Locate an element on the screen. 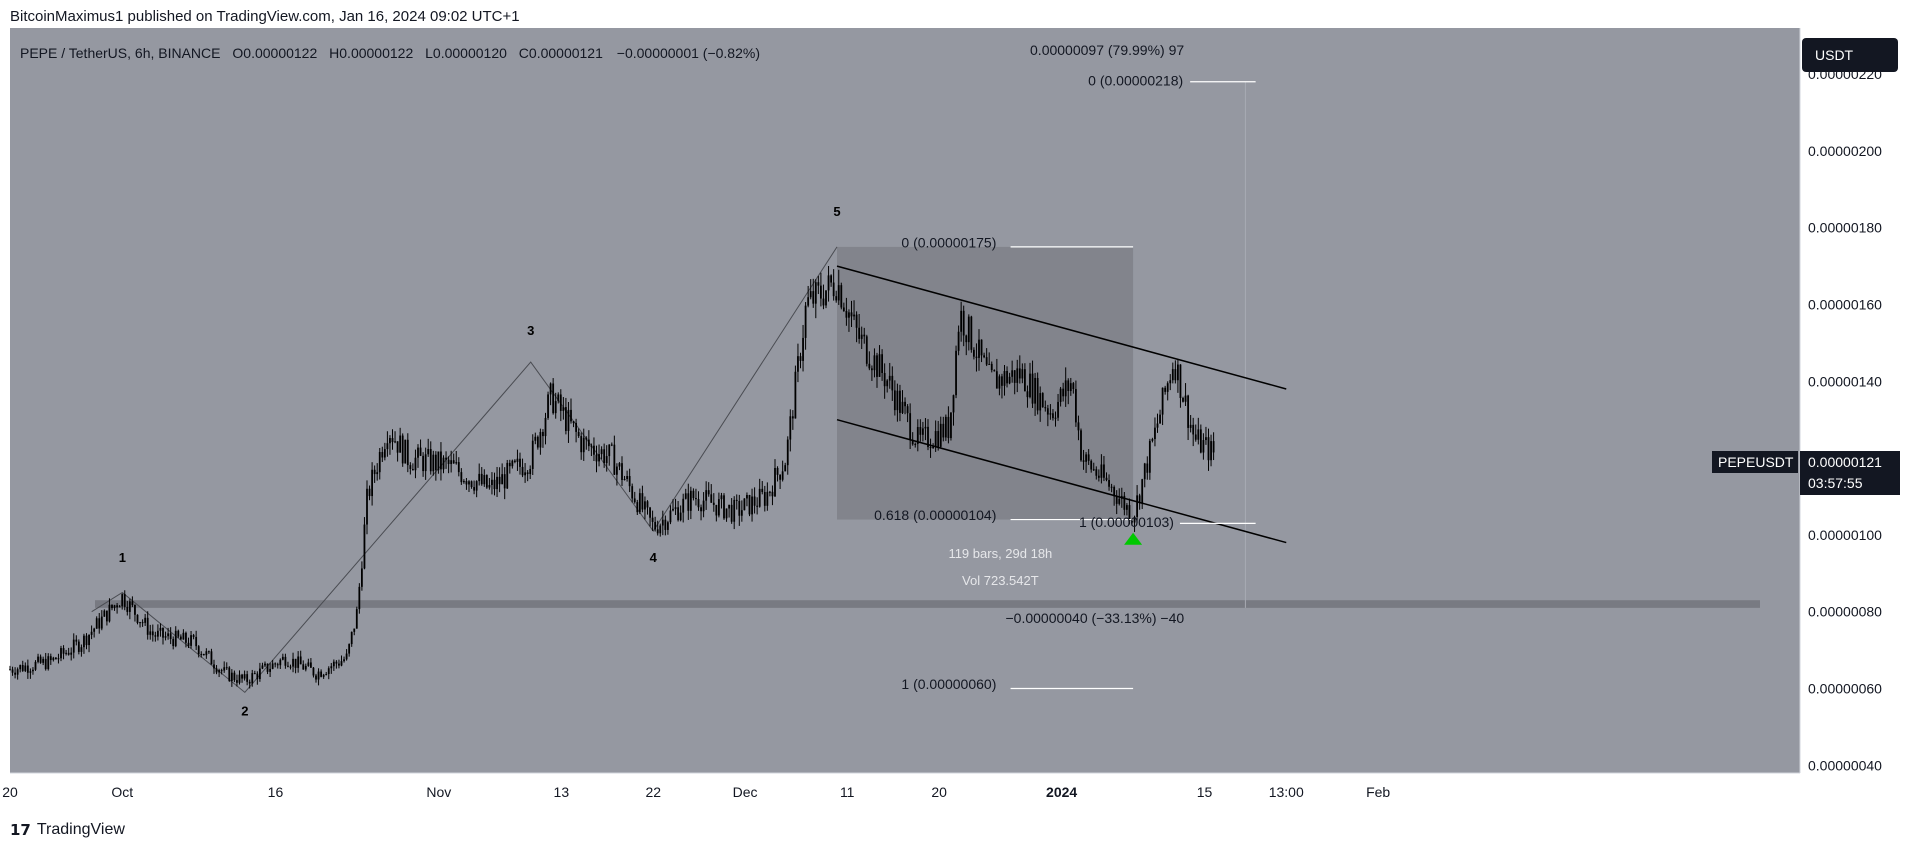  channel-resistance-line is located at coordinates (1061, 327).